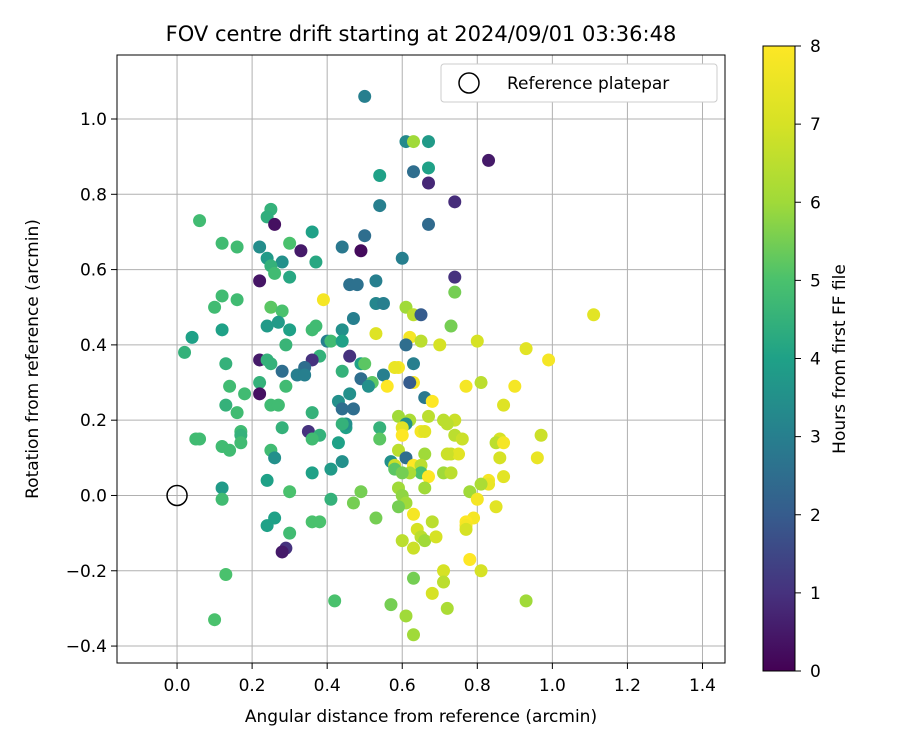 The width and height of the screenshot is (900, 750). Describe the element at coordinates (86, 647) in the screenshot. I see `y-tick-label: −0.4` at that location.